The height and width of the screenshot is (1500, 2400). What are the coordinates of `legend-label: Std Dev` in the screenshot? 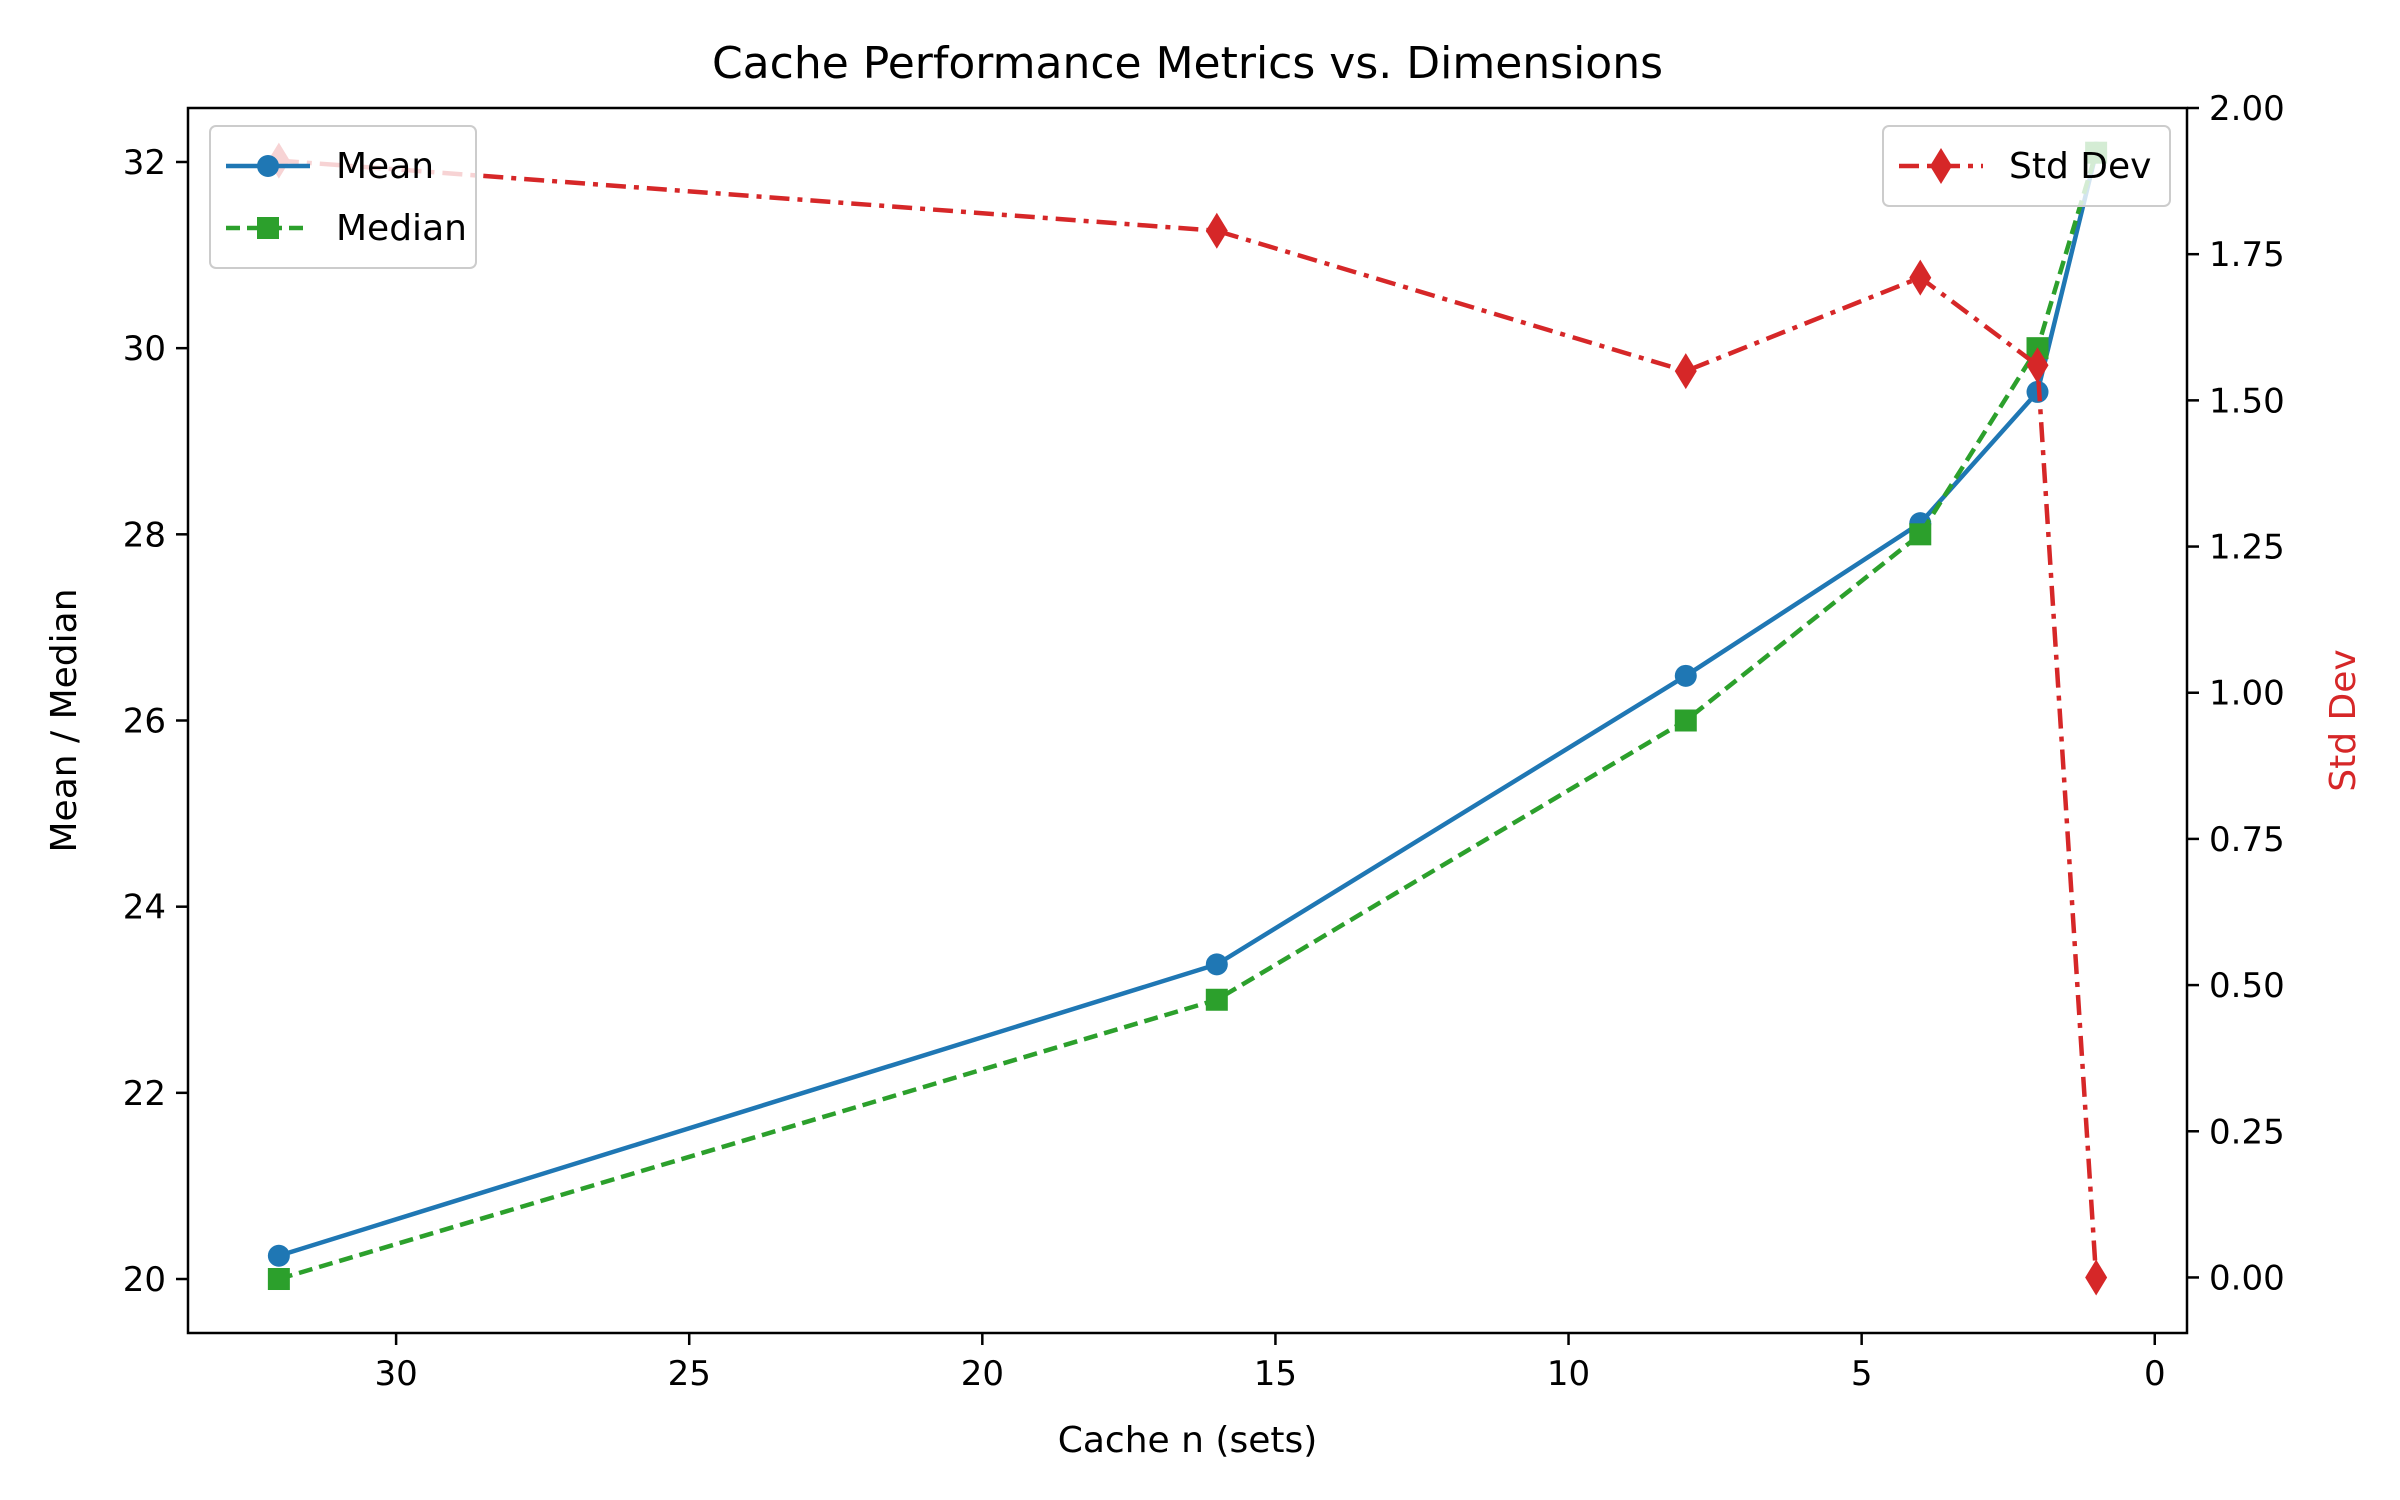 It's located at (2080, 166).